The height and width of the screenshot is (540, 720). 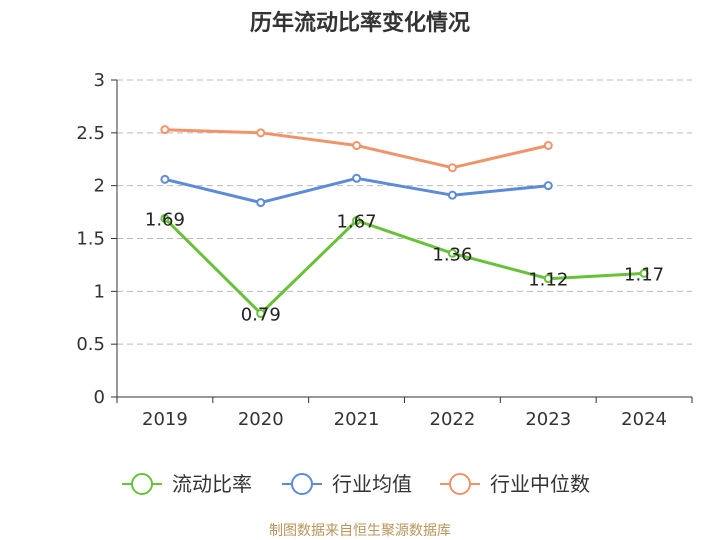 I want to click on chart-title: 历年流动比率变化情况, so click(x=360, y=23).